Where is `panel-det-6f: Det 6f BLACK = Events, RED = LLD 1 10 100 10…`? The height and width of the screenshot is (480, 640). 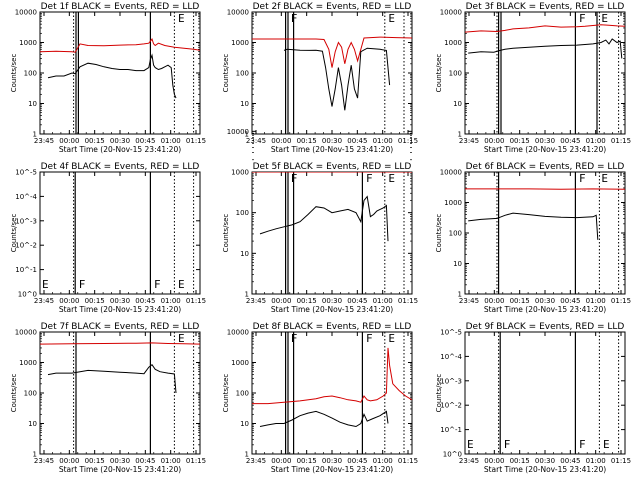
panel-det-6f: Det 6f BLACK = Events, RED = LLD 1 10 100 10… is located at coordinates (533, 238).